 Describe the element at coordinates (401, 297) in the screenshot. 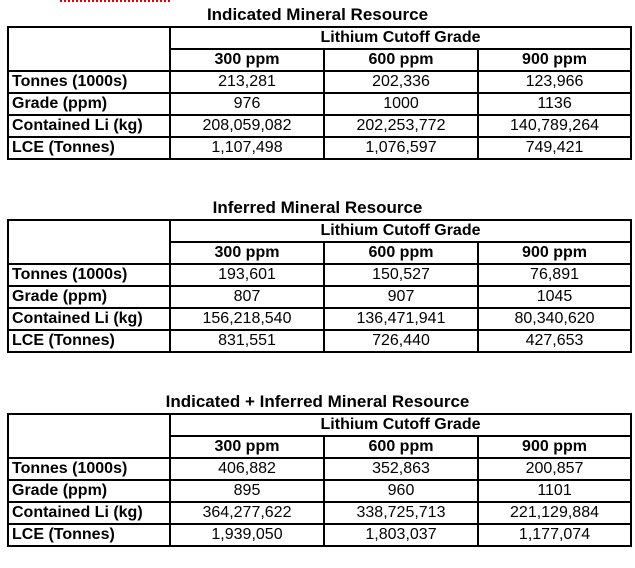

I see `cell-value: 907` at that location.